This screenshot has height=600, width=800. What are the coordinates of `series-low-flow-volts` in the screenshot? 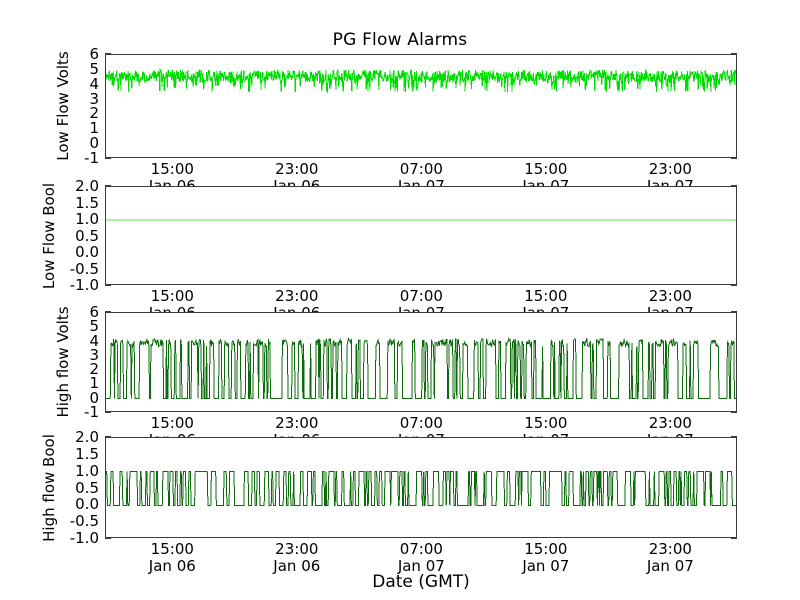 It's located at (421, 81).